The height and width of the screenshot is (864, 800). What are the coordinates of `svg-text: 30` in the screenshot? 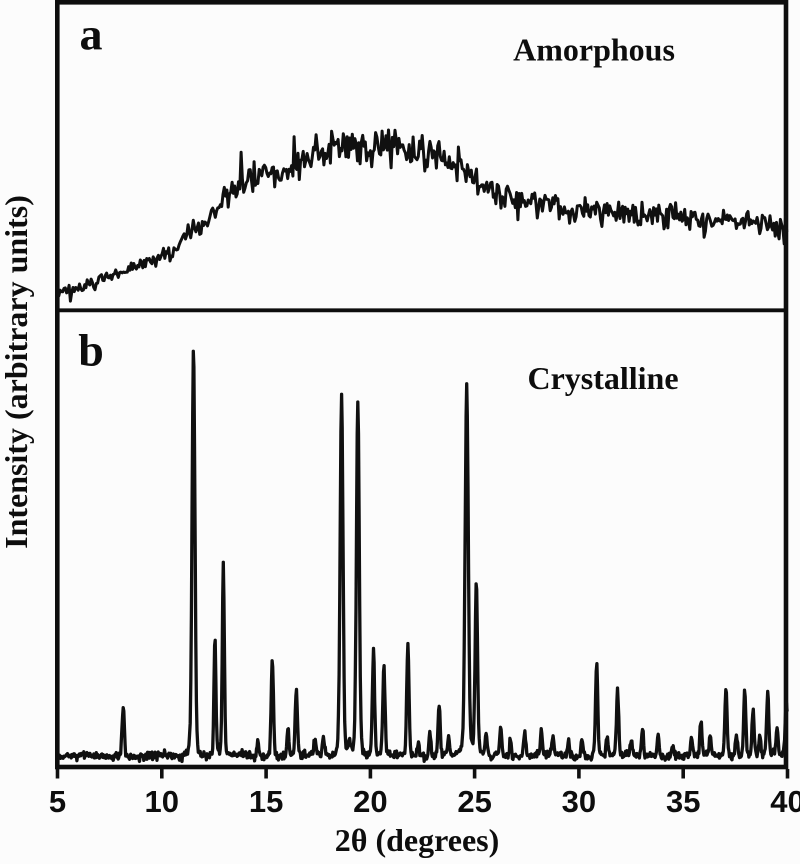 It's located at (579, 801).